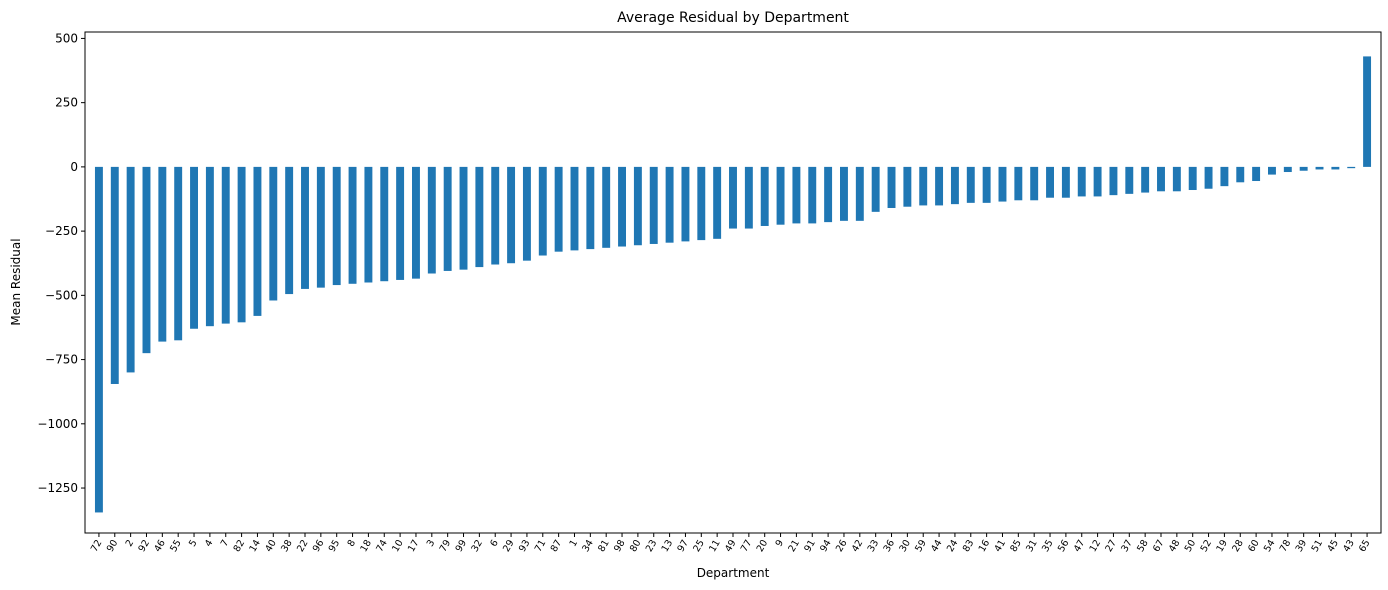 Image resolution: width=1388 pixels, height=590 pixels. Describe the element at coordinates (287, 546) in the screenshot. I see `x-tick-label: 38` at that location.